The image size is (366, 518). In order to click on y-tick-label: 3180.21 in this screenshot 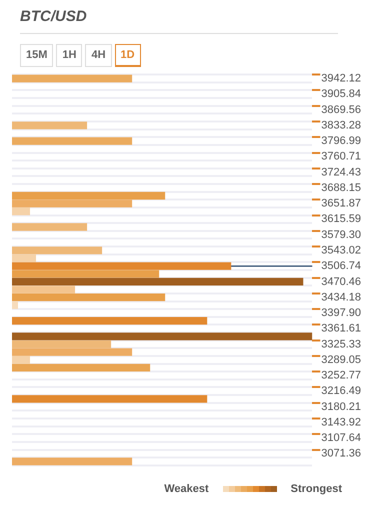, I will do `click(341, 406)`.